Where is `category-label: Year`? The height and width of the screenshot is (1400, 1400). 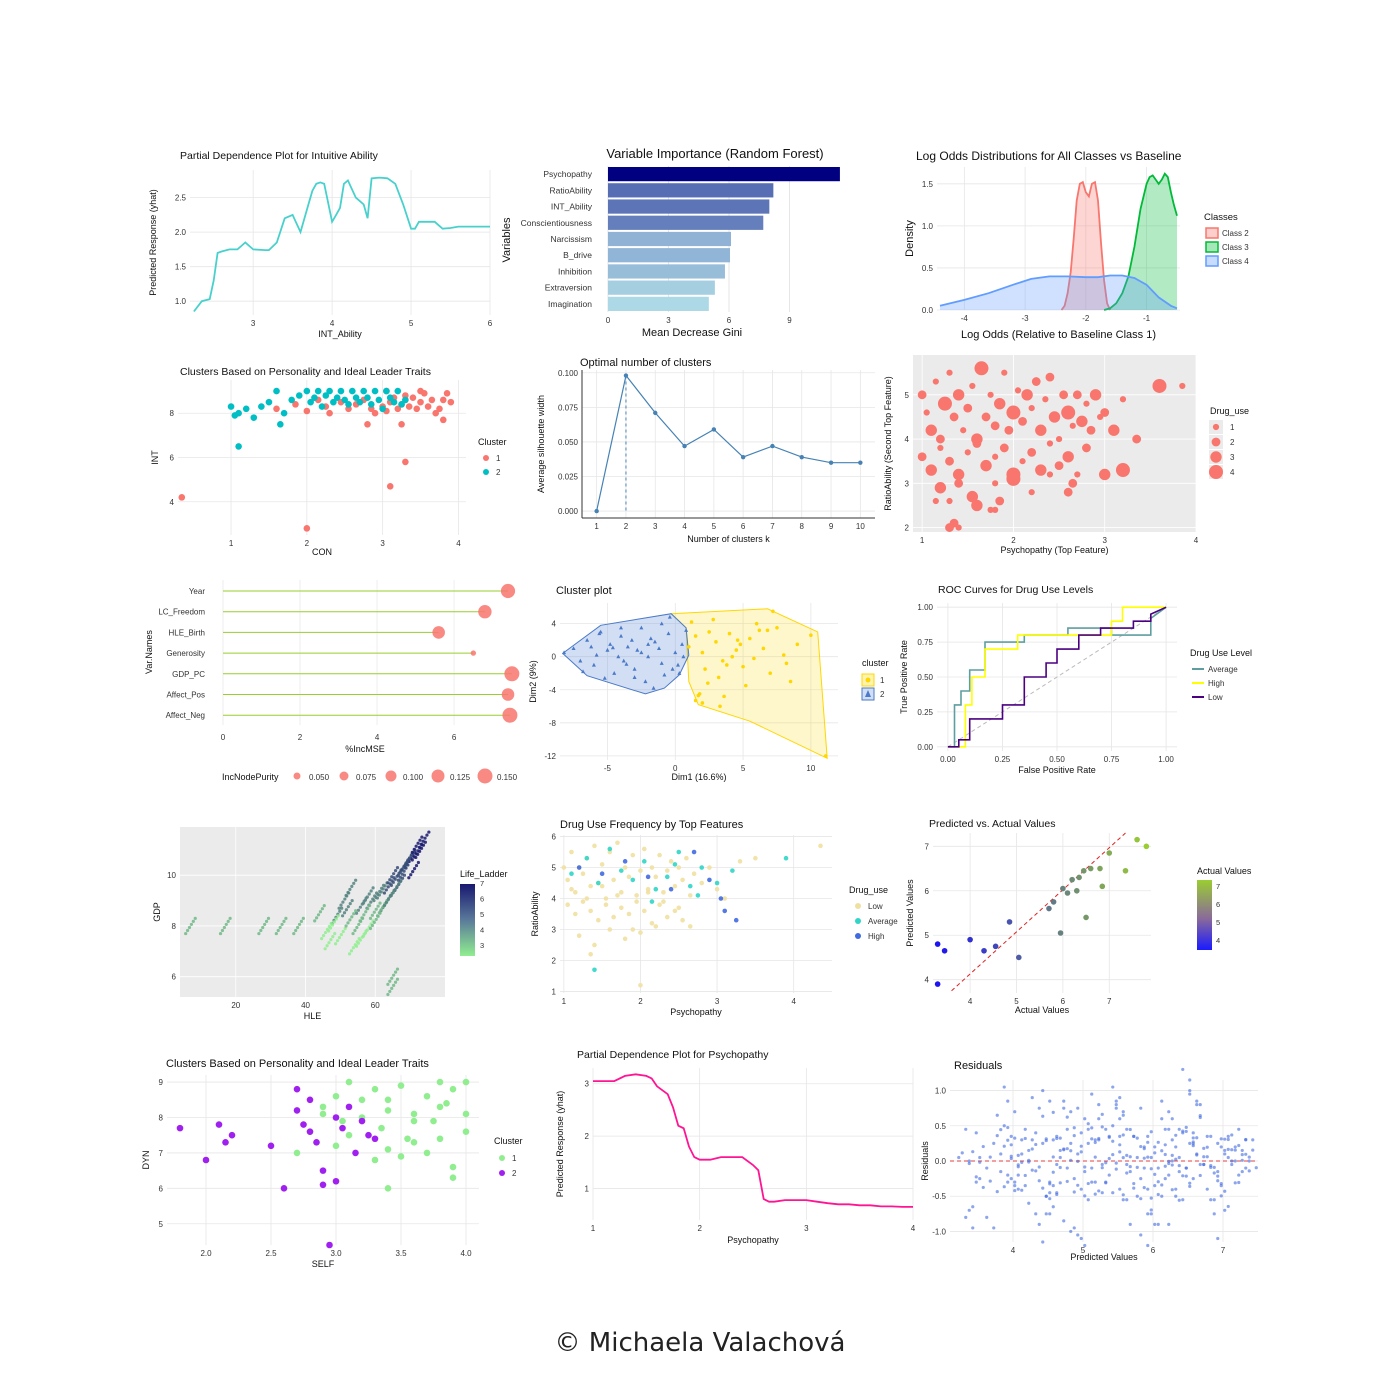
category-label: Year is located at coordinates (197, 591).